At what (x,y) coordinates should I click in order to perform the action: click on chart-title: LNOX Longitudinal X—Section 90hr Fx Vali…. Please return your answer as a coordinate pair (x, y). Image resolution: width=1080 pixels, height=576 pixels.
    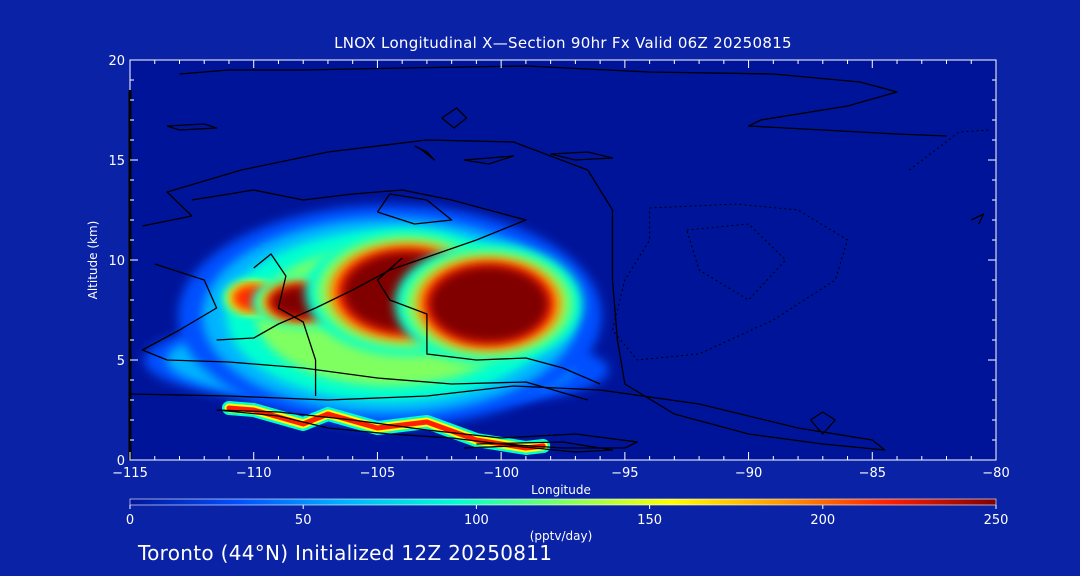
    Looking at the image, I should click on (563, 43).